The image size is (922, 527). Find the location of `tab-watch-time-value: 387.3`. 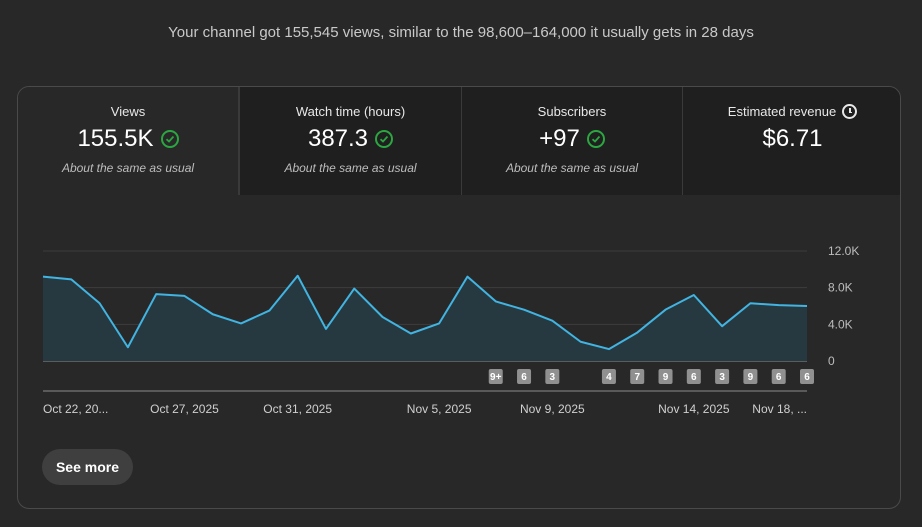

tab-watch-time-value: 387.3 is located at coordinates (338, 138).